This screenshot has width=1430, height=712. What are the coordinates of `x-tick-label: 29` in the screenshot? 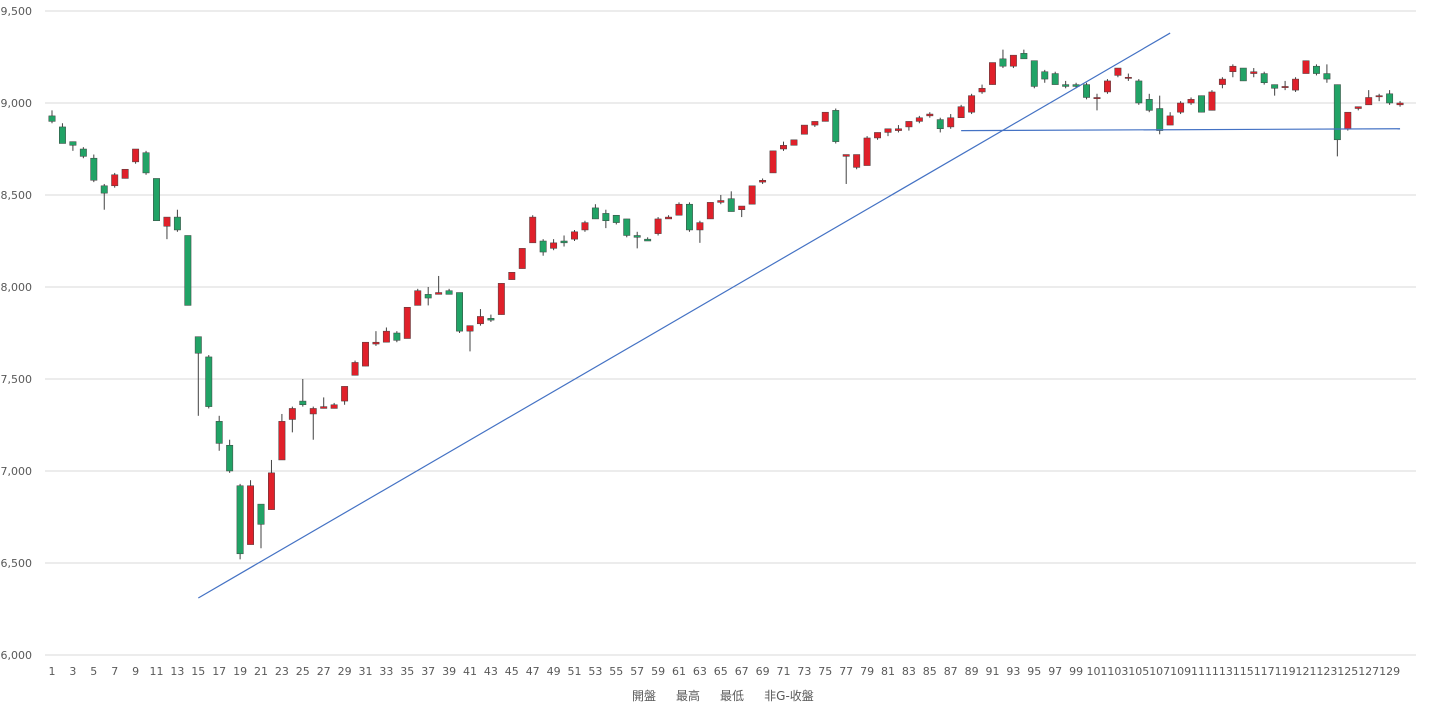 It's located at (345, 671).